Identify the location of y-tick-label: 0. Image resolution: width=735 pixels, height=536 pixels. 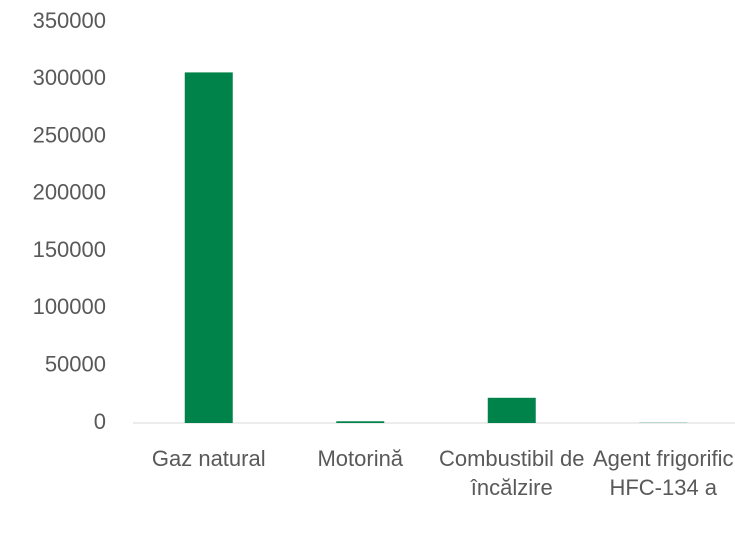
(100, 421).